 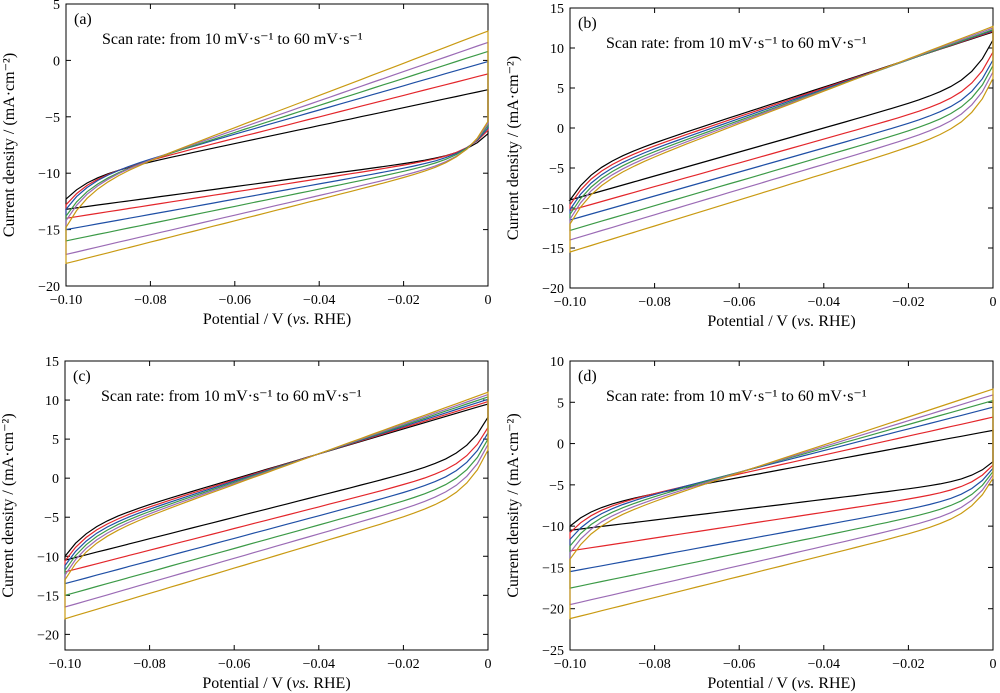 I want to click on y-tick-label: −25, so click(x=553, y=651).